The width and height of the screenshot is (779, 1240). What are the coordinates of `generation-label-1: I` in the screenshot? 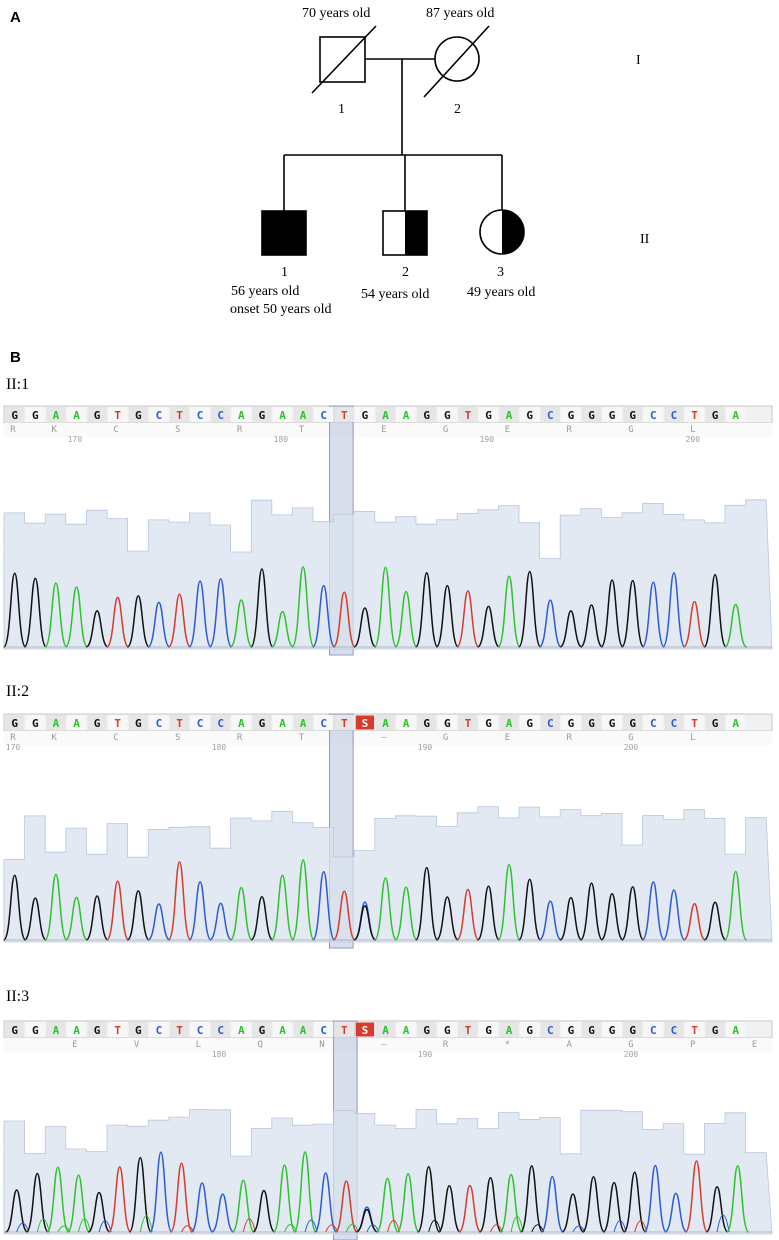 It's located at (638, 60).